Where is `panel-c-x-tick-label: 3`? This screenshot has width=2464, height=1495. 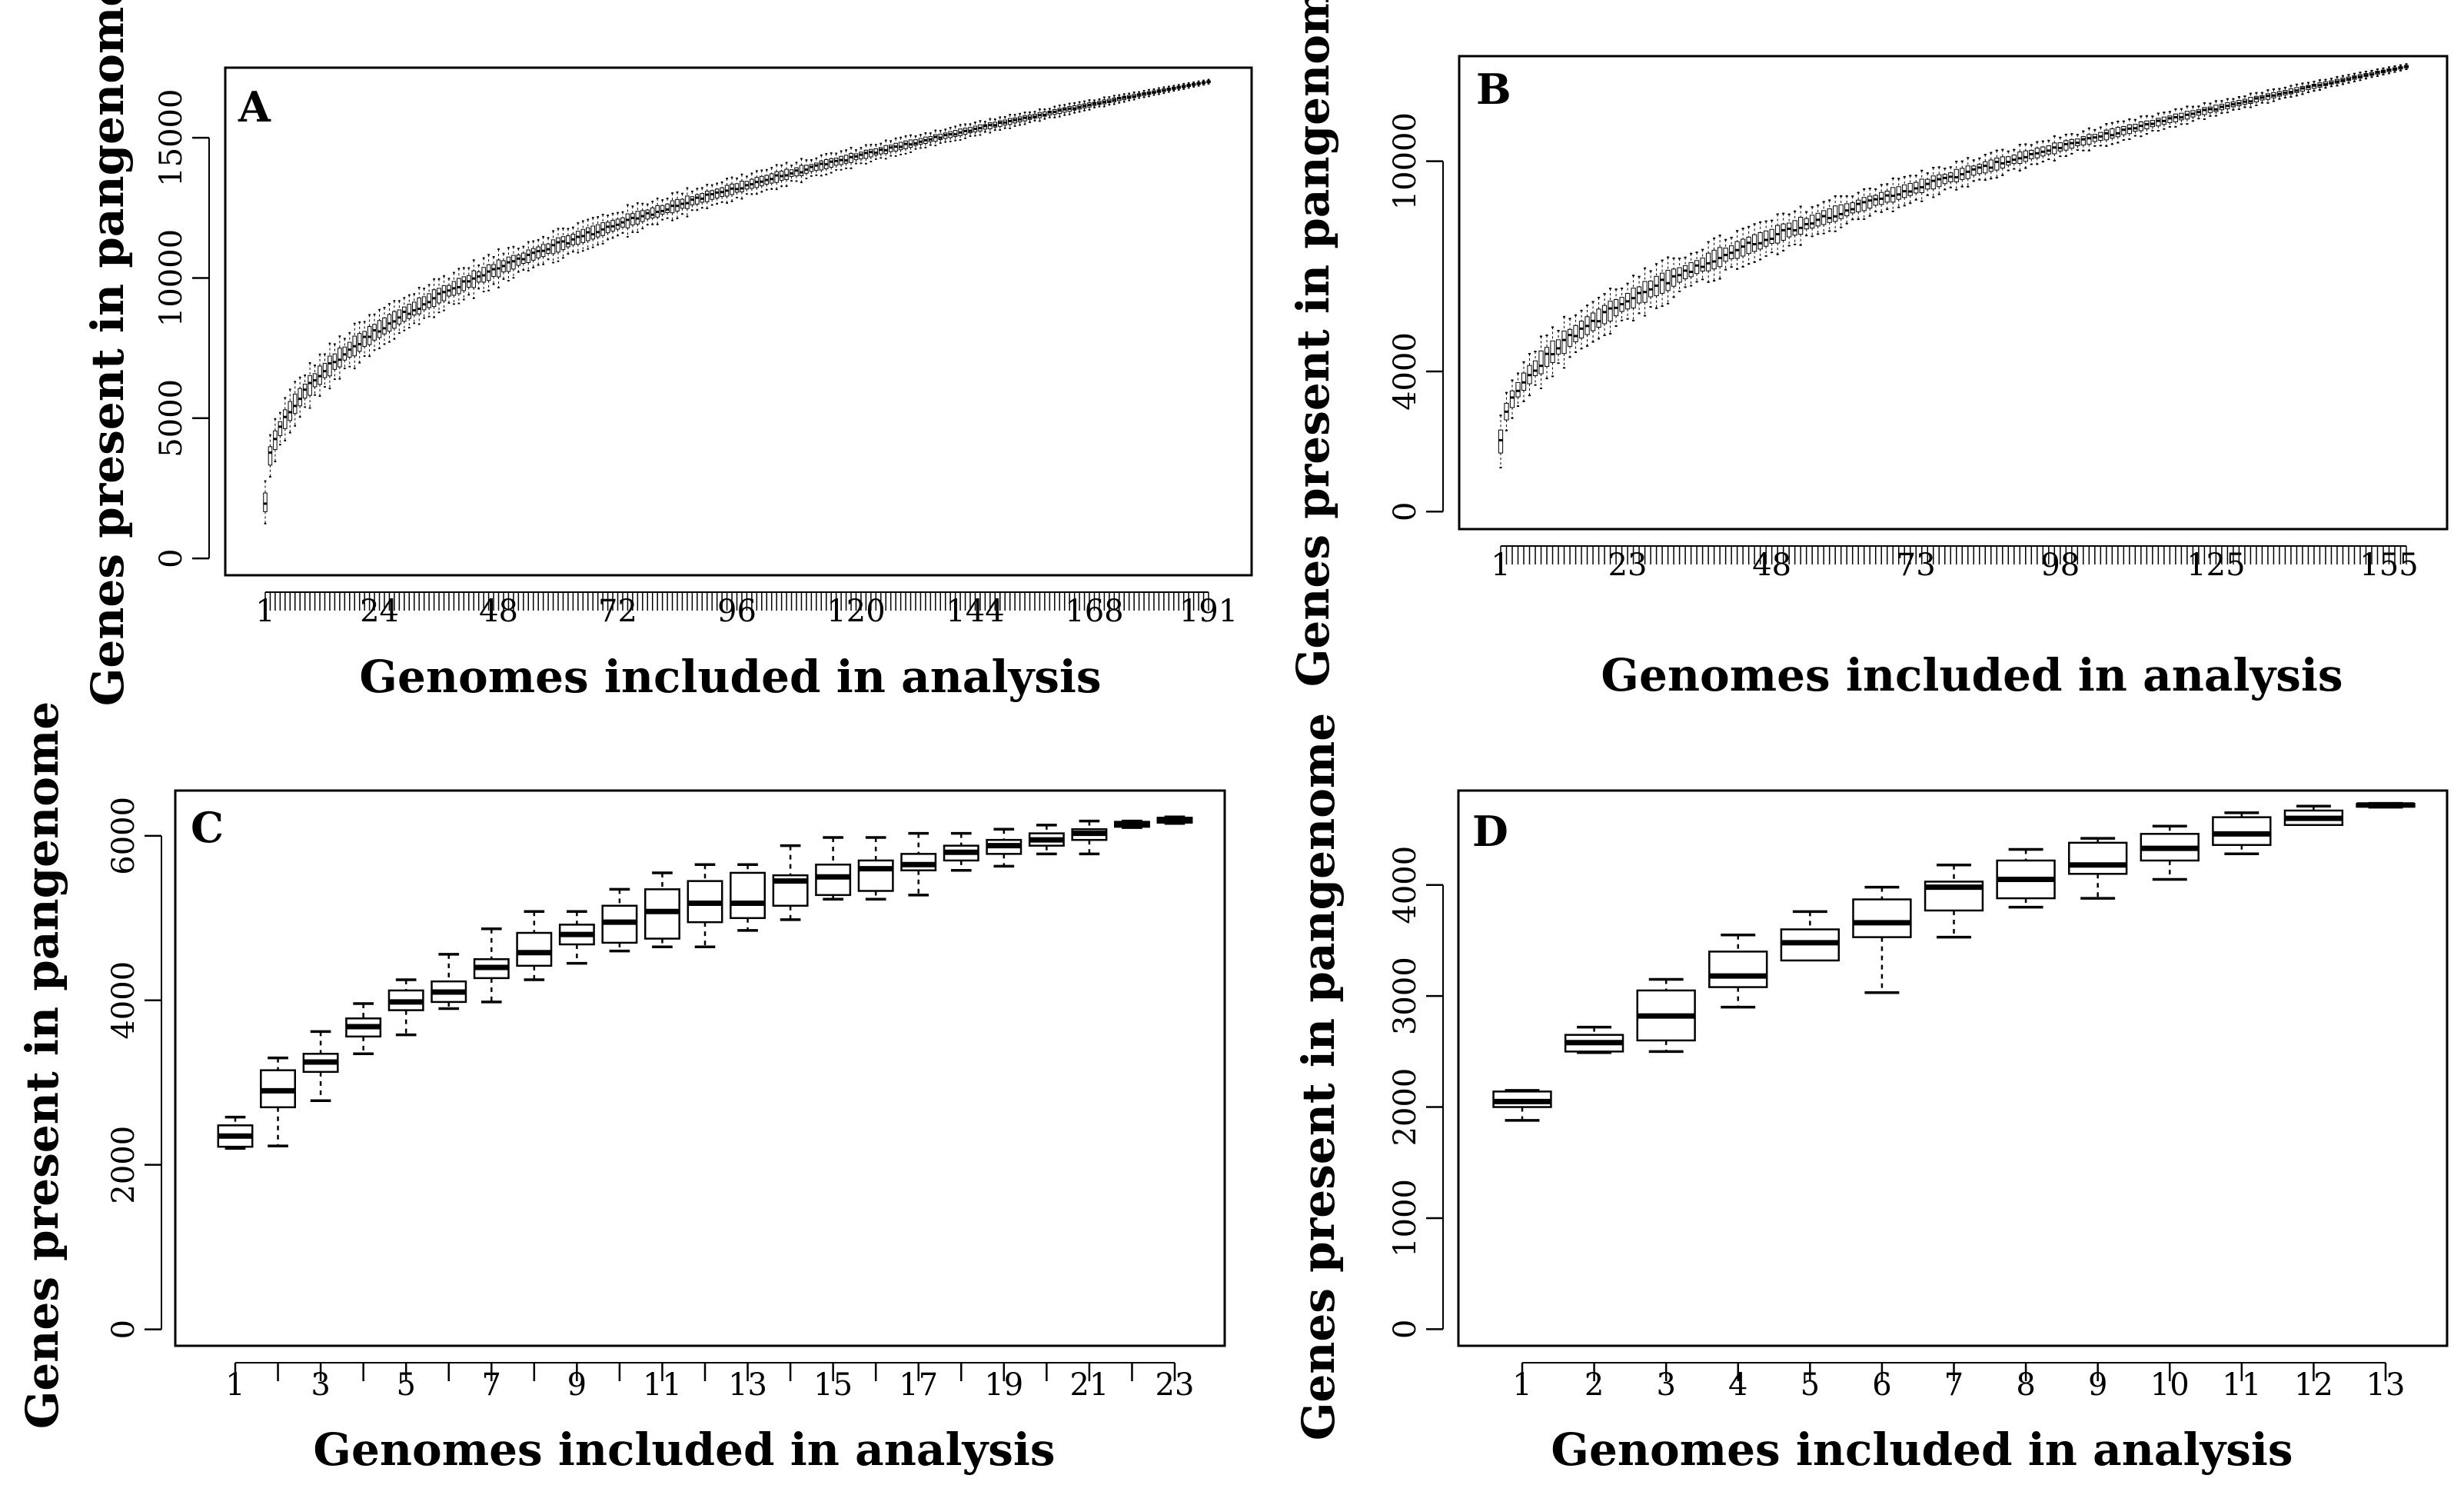
panel-c-x-tick-label: 3 is located at coordinates (320, 1385).